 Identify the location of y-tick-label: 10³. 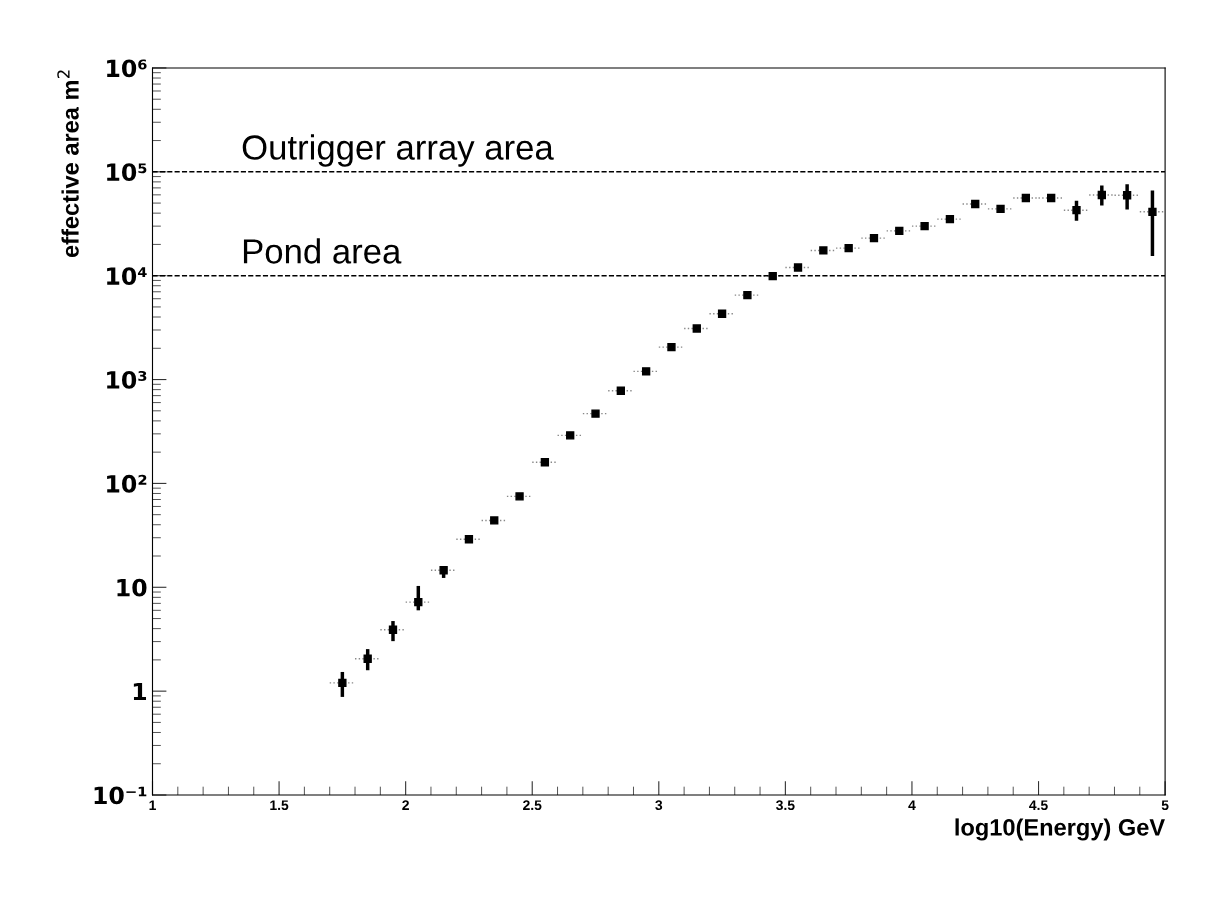
(127, 380).